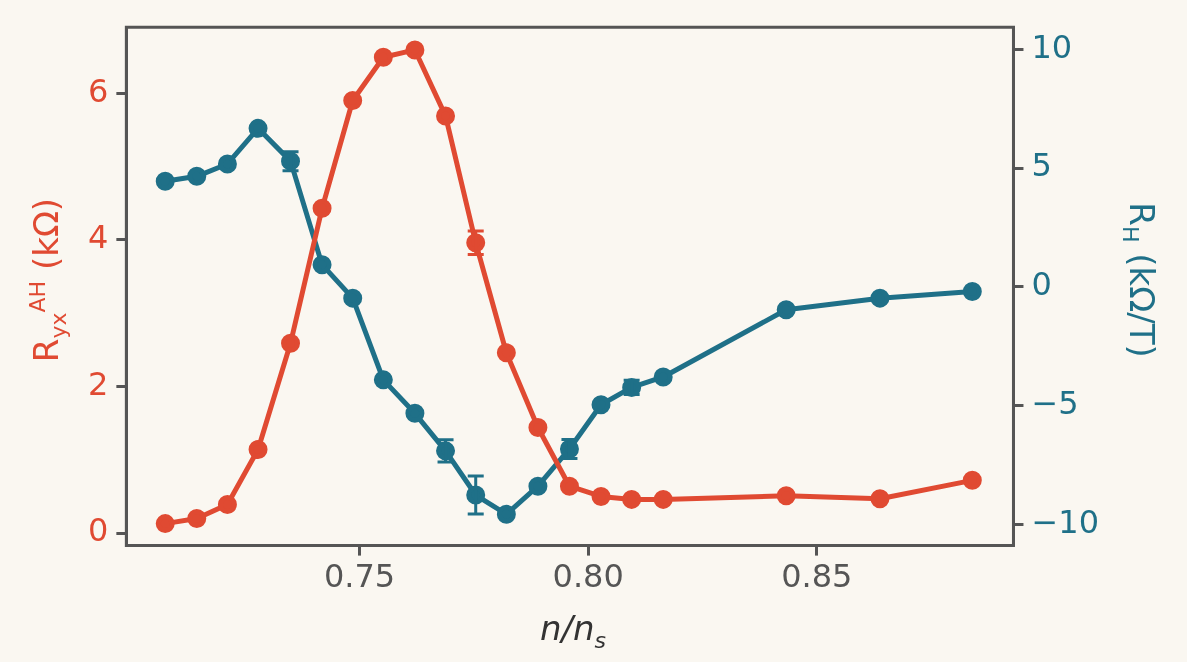 The image size is (1187, 662). I want to click on x-tick-label: 0.80, so click(588, 576).